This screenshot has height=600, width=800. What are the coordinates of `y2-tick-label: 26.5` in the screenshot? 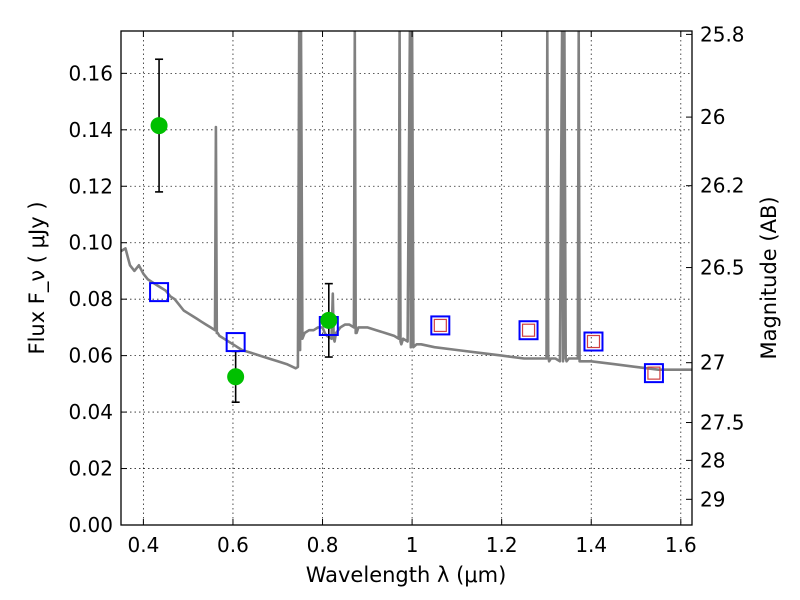 It's located at (722, 268).